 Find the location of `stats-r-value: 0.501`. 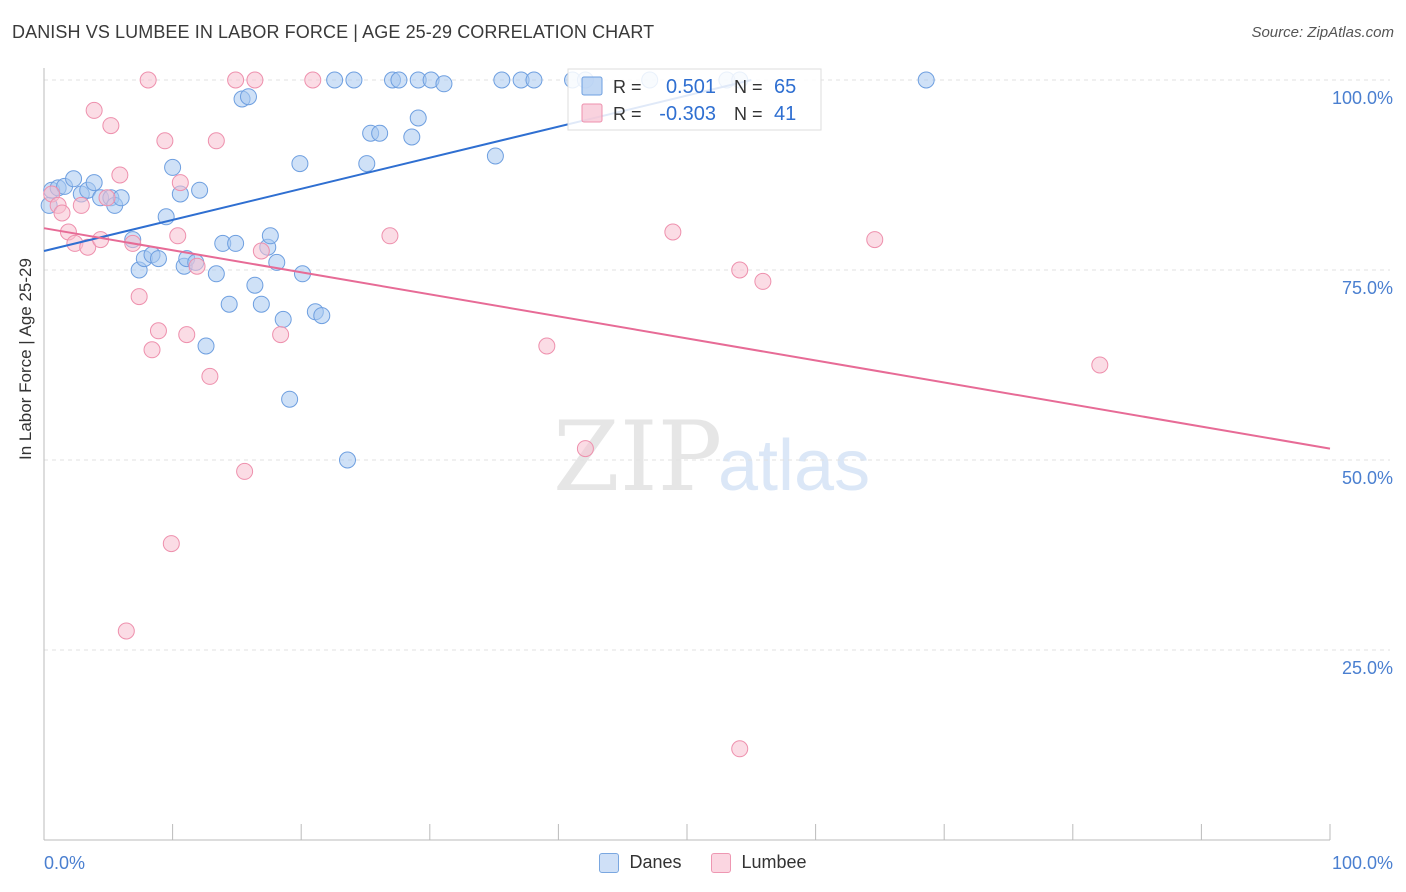

stats-r-value: 0.501 is located at coordinates (691, 87).